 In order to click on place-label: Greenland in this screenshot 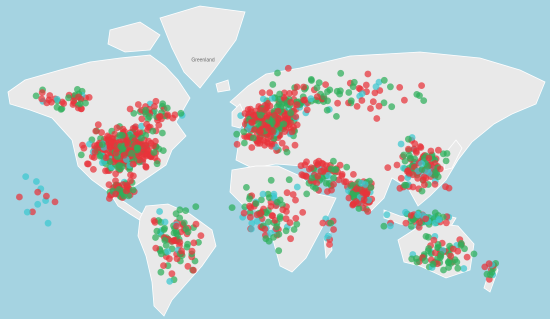, I will do `click(203, 60)`.